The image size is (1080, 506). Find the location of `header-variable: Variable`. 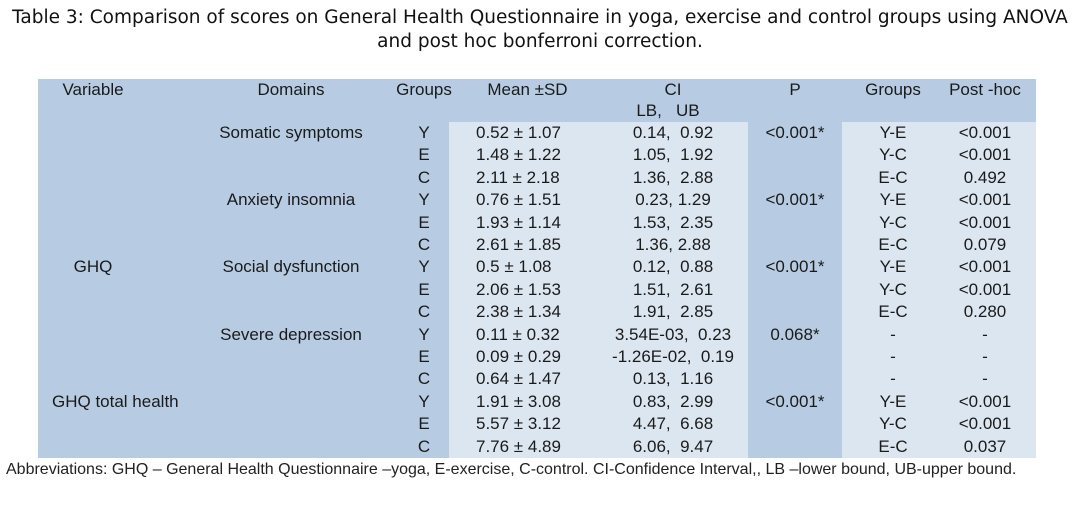

header-variable: Variable is located at coordinates (93, 89).